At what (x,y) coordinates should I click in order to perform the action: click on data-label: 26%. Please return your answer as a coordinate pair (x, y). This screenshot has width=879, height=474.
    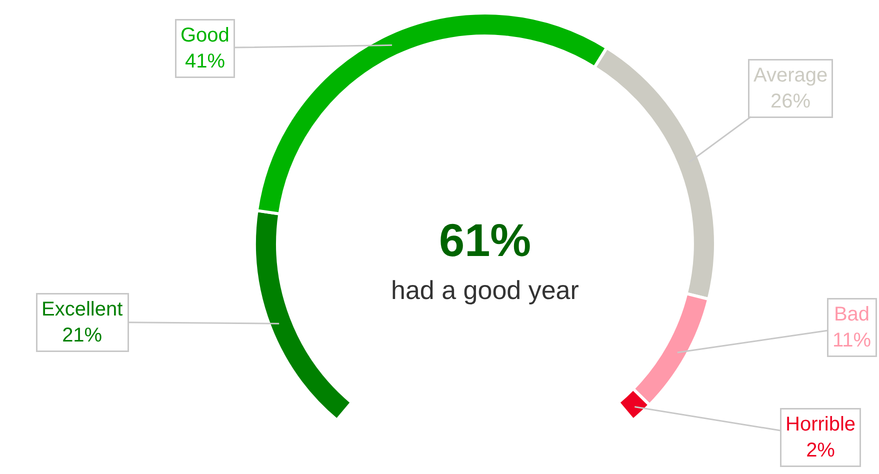
    Looking at the image, I should click on (790, 101).